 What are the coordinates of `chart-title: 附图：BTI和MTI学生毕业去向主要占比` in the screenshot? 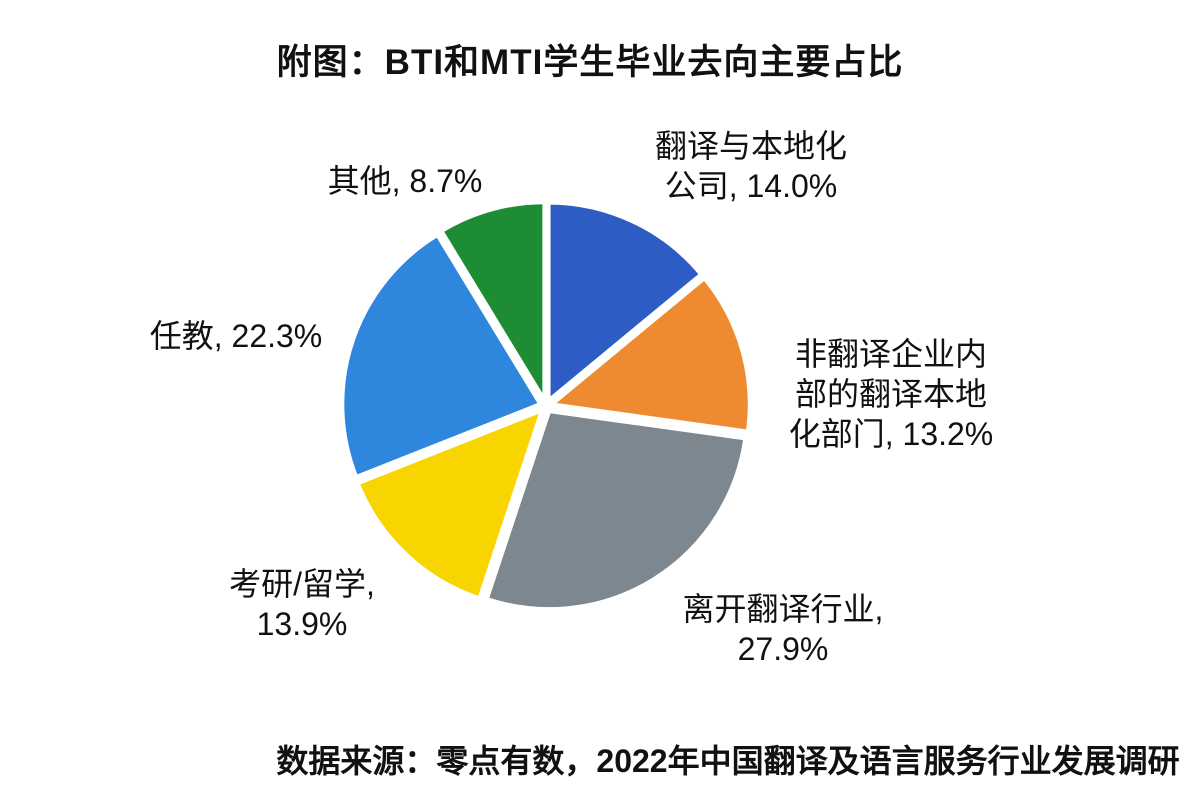 It's located at (590, 62).